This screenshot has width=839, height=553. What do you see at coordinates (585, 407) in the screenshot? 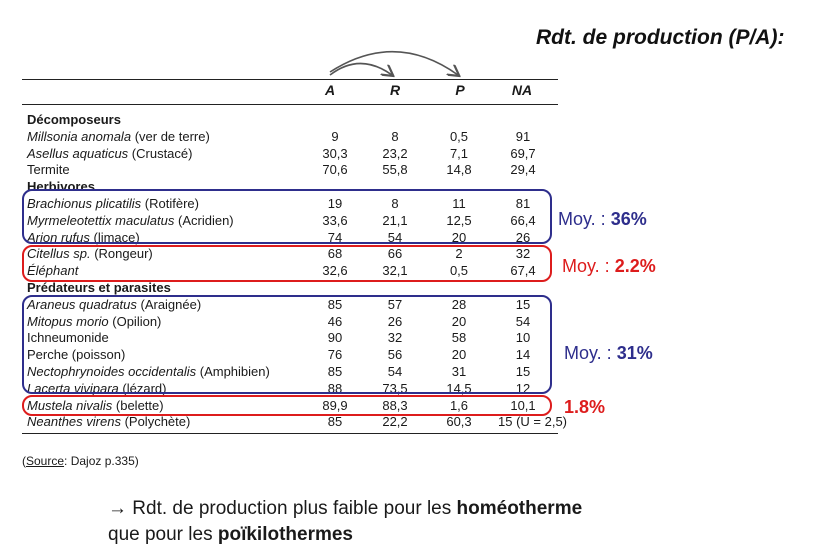
I see `belette-value: 1.8%` at bounding box center [585, 407].